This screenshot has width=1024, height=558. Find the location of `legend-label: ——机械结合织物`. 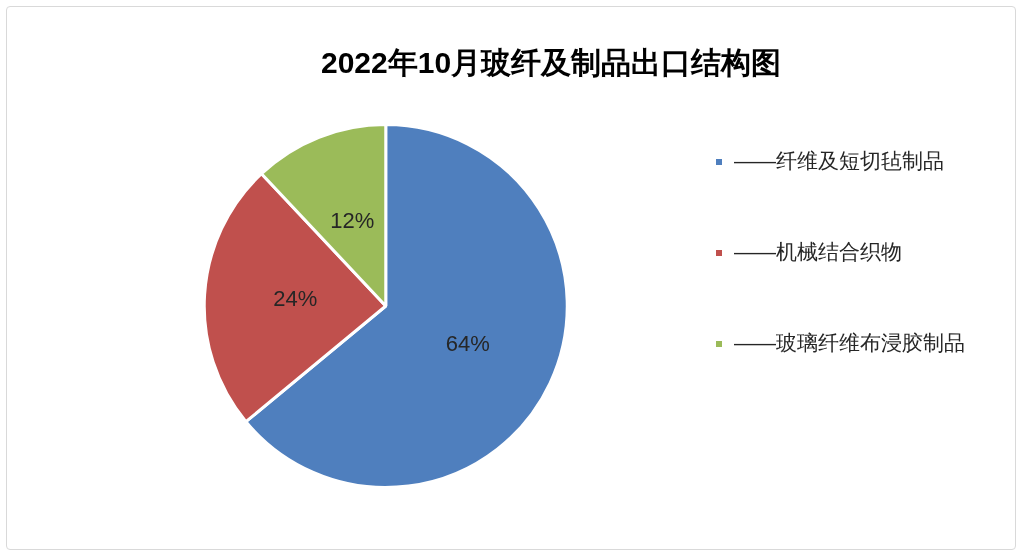

legend-label: ——机械结合织物 is located at coordinates (818, 251).